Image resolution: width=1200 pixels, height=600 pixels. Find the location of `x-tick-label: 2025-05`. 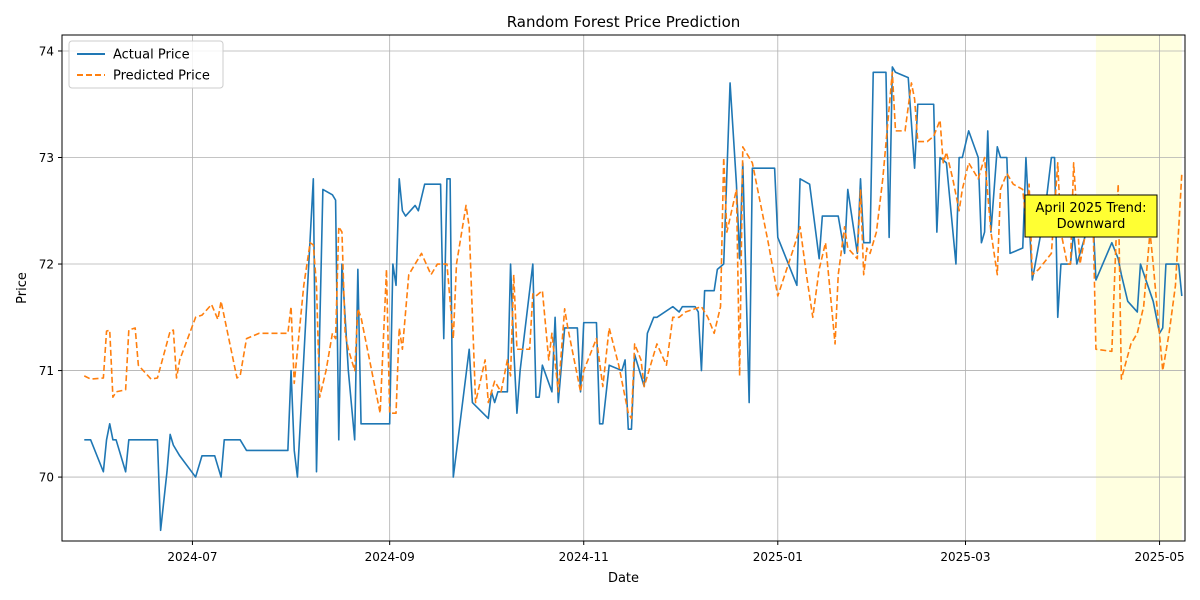

x-tick-label: 2025-05 is located at coordinates (1159, 557).